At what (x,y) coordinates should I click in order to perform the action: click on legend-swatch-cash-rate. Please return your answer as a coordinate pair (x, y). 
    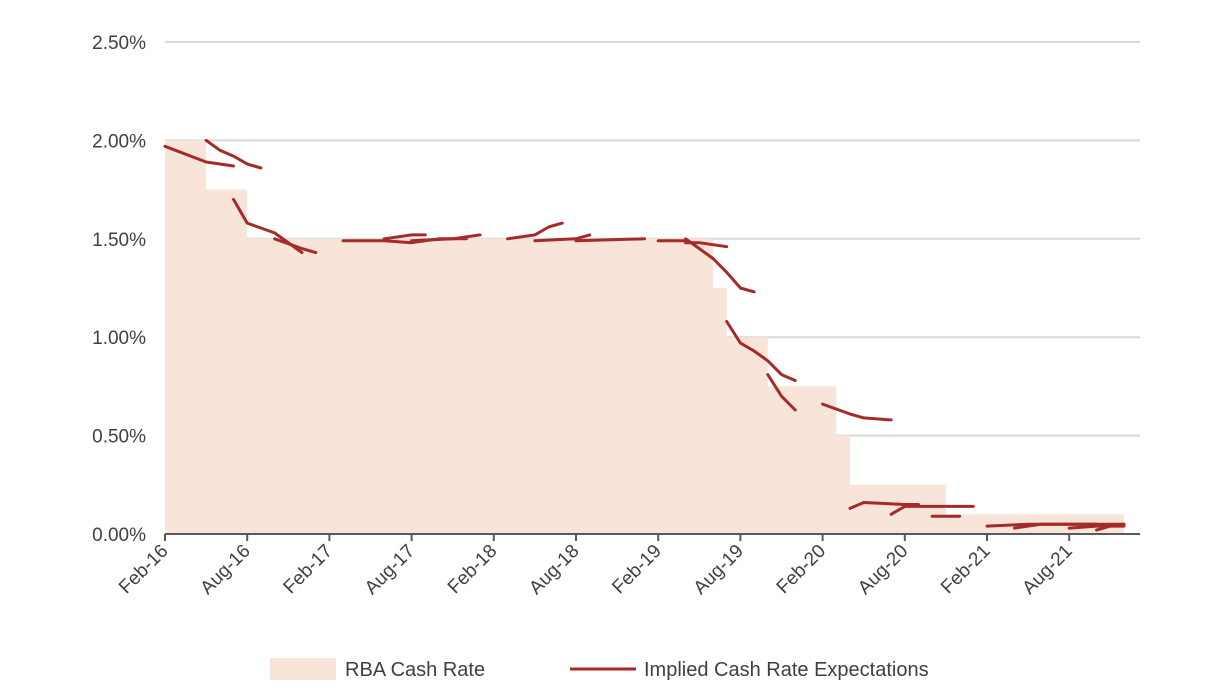
    Looking at the image, I should click on (303, 669).